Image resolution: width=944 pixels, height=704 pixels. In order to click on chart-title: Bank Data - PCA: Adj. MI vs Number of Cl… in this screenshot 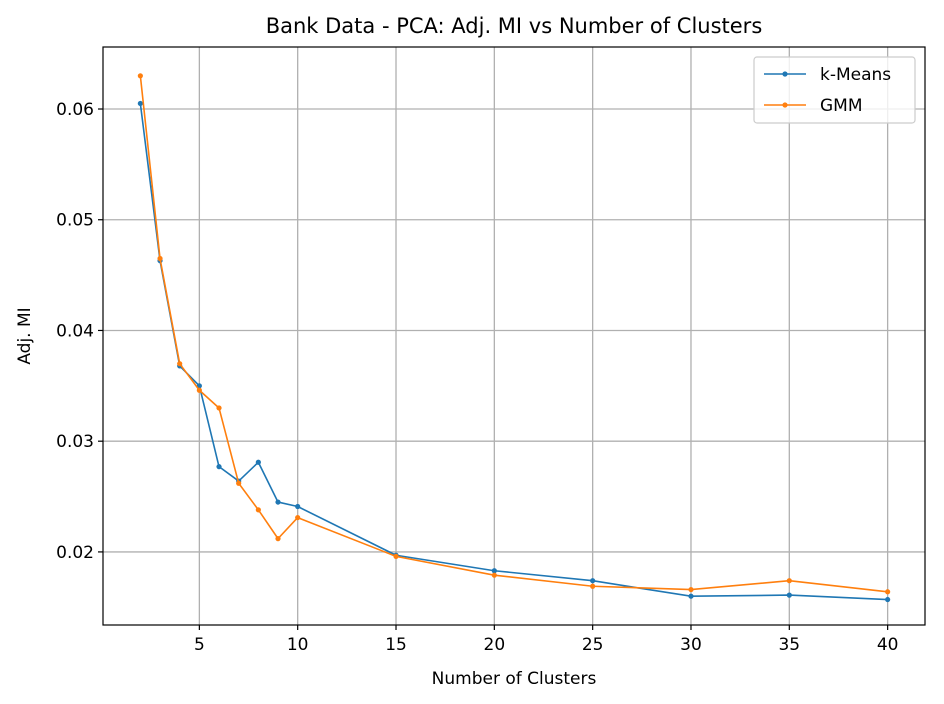, I will do `click(514, 26)`.